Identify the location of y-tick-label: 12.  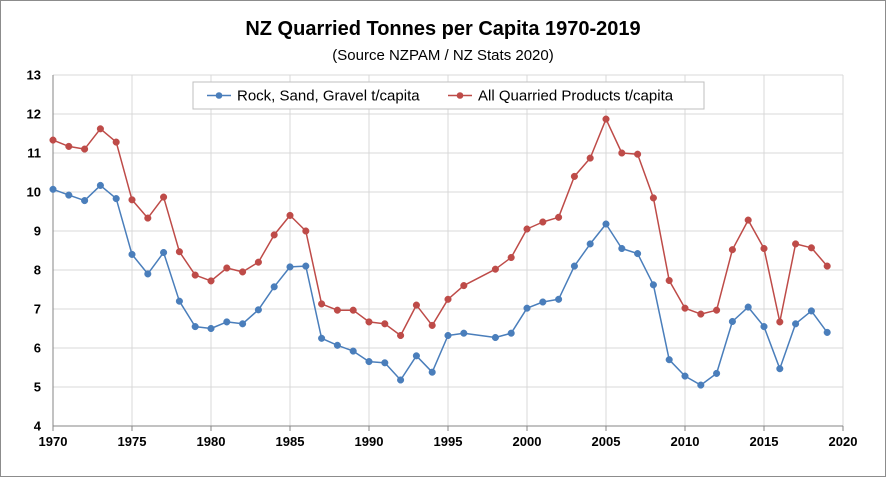
(34, 114).